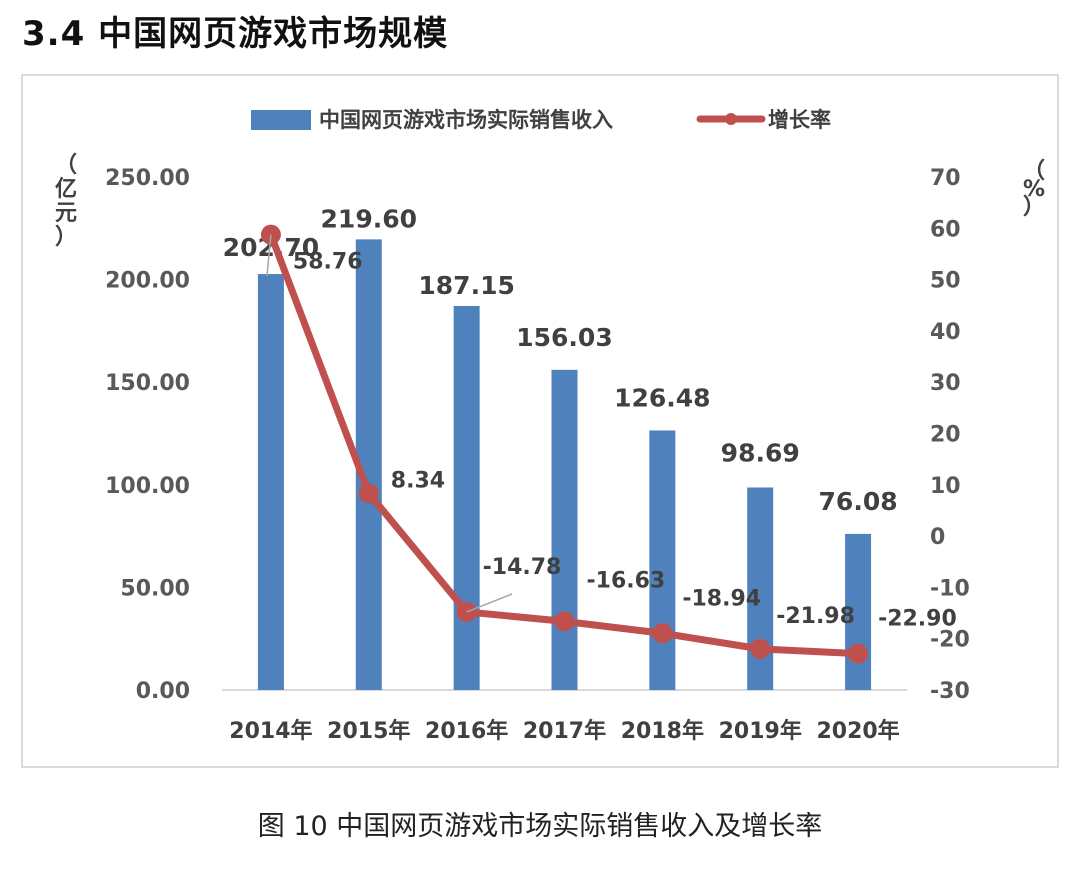  I want to click on bar-value-label: 126.48, so click(662, 397).